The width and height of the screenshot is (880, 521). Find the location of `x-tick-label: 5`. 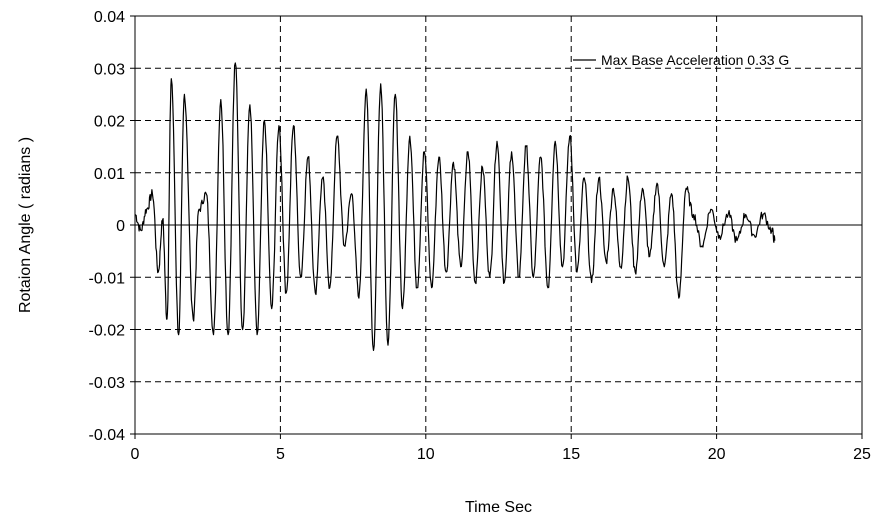

x-tick-label: 5 is located at coordinates (280, 454).